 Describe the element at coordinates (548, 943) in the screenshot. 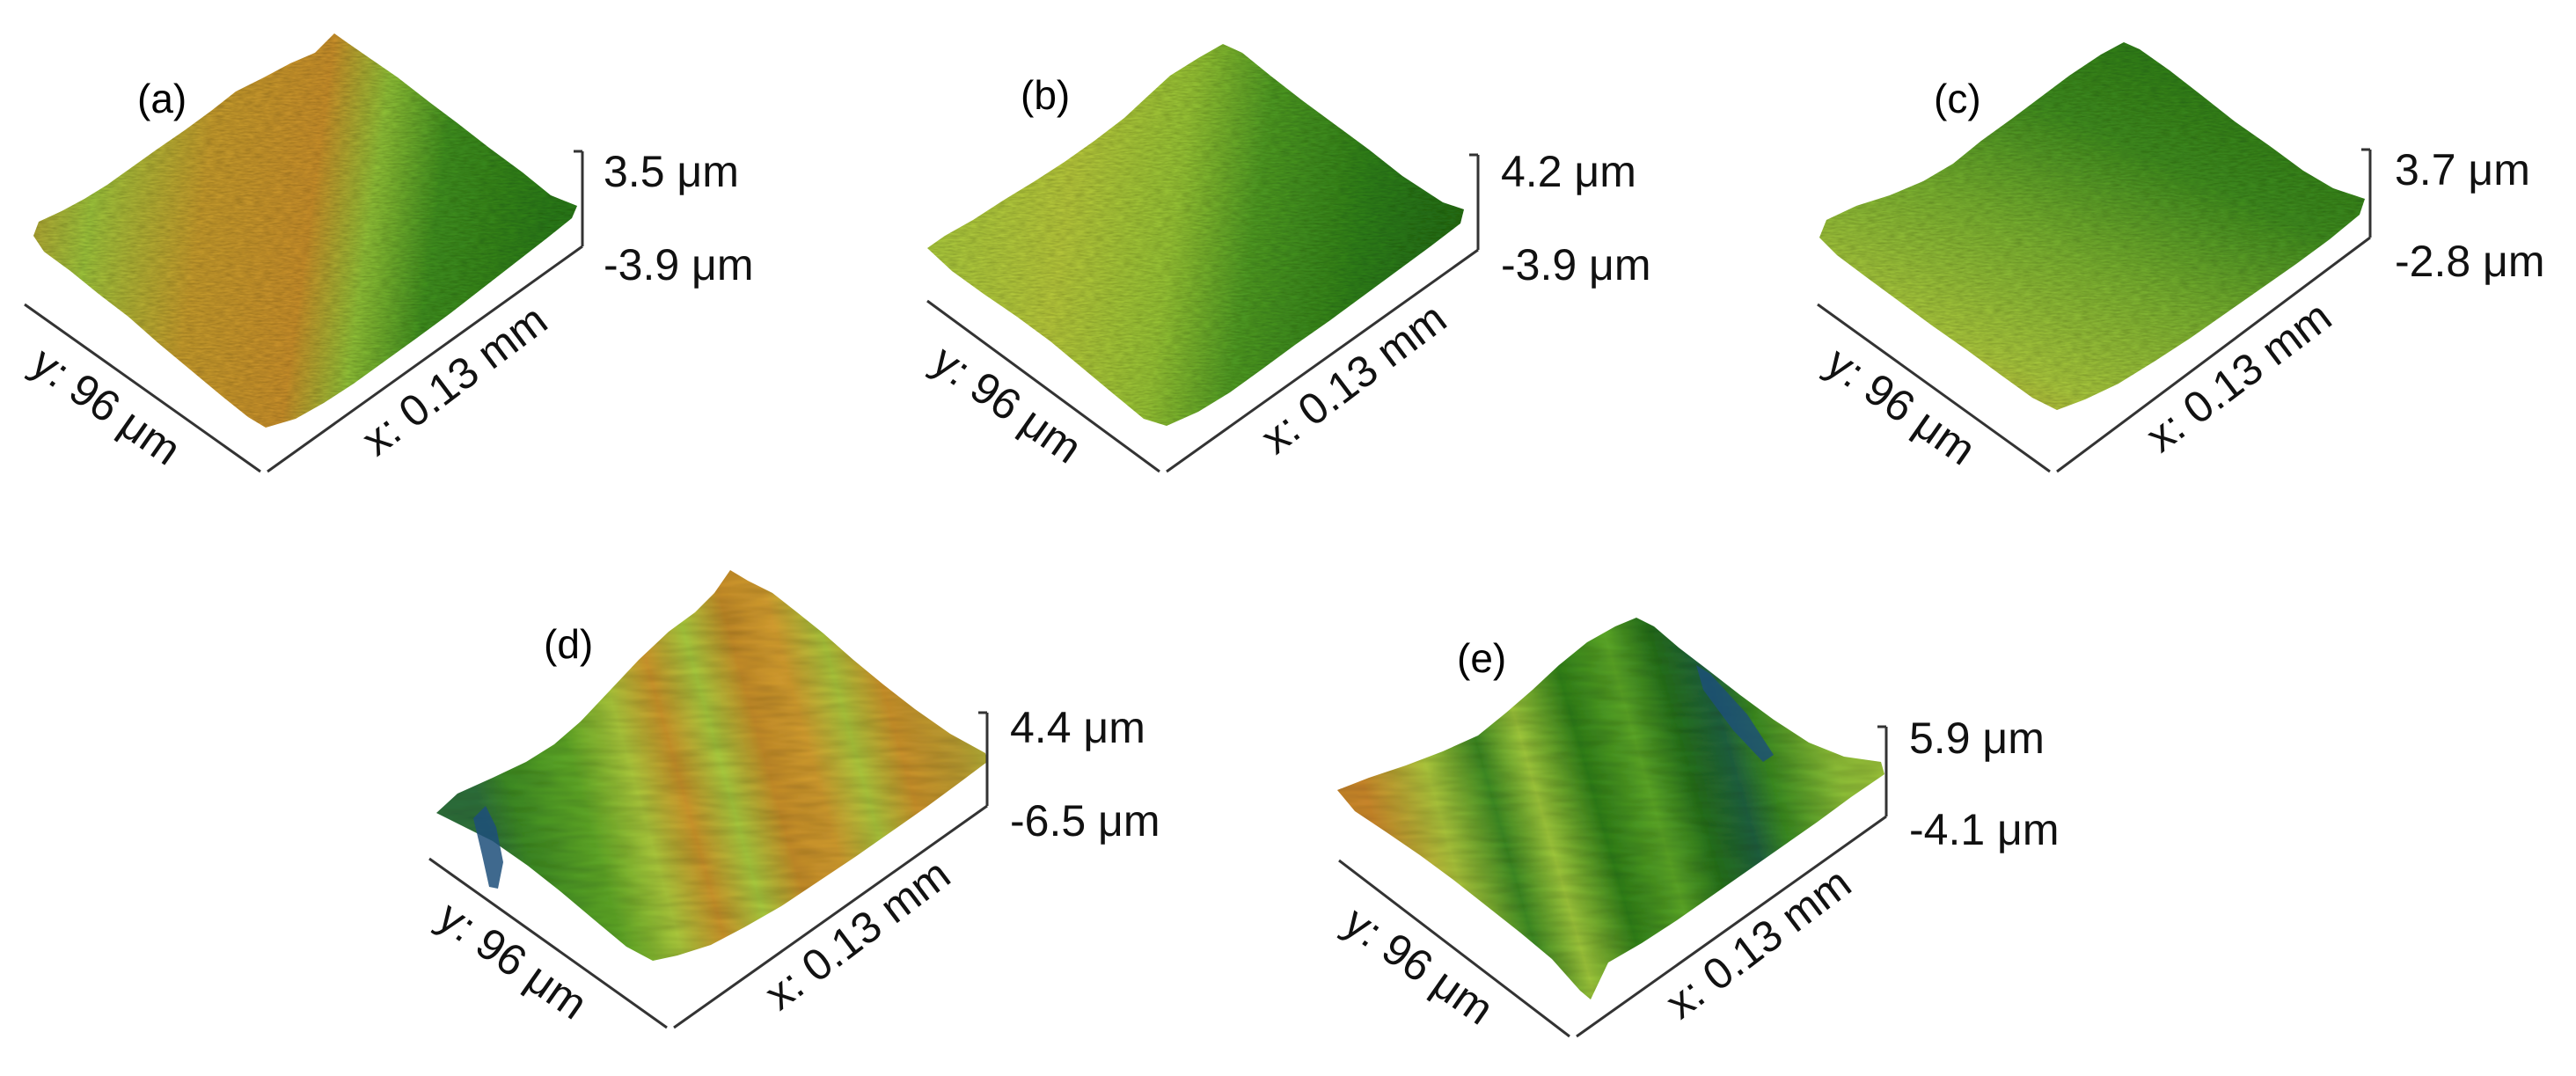

I see `panel-d-y-axis-line` at that location.